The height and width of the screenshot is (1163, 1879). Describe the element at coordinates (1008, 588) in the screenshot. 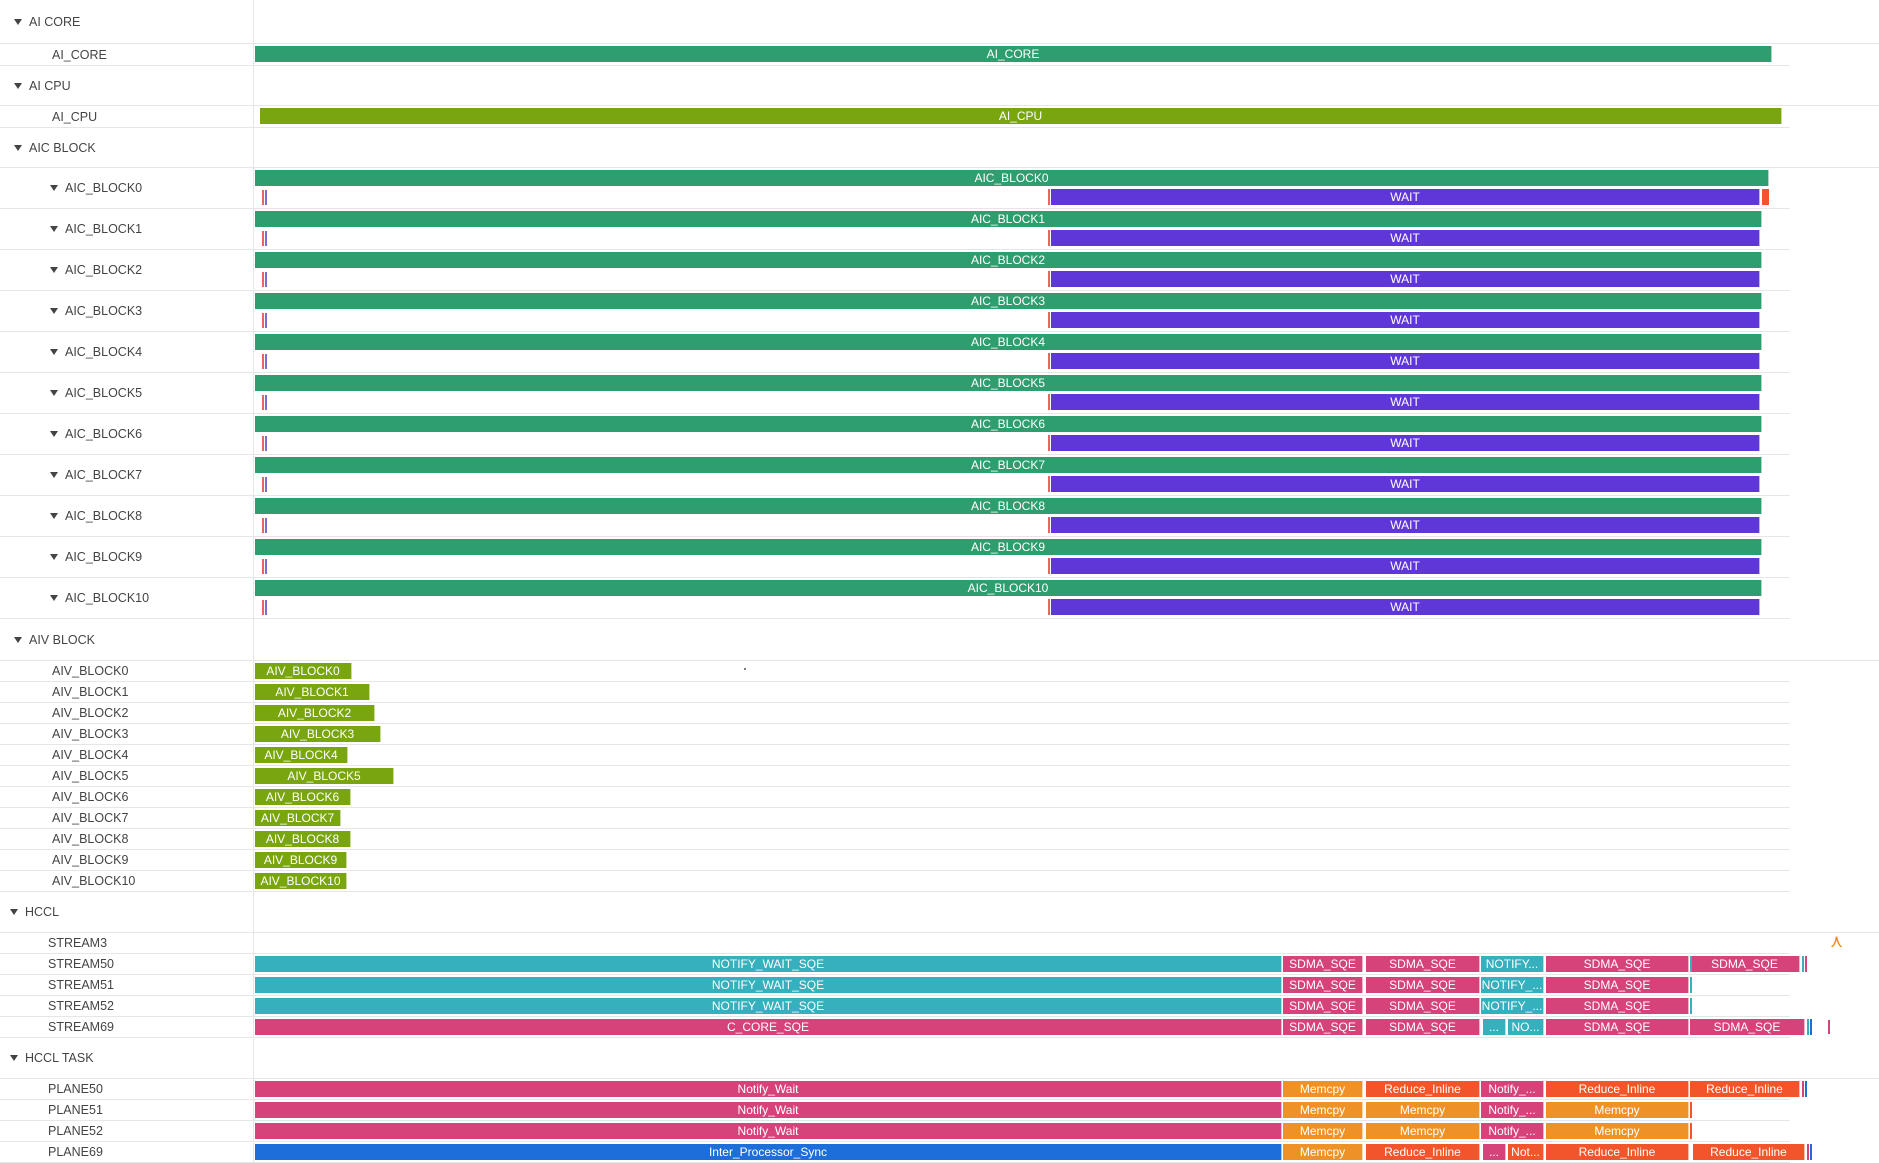

I see `aic-block-bar: AIC_BLOCK10` at that location.